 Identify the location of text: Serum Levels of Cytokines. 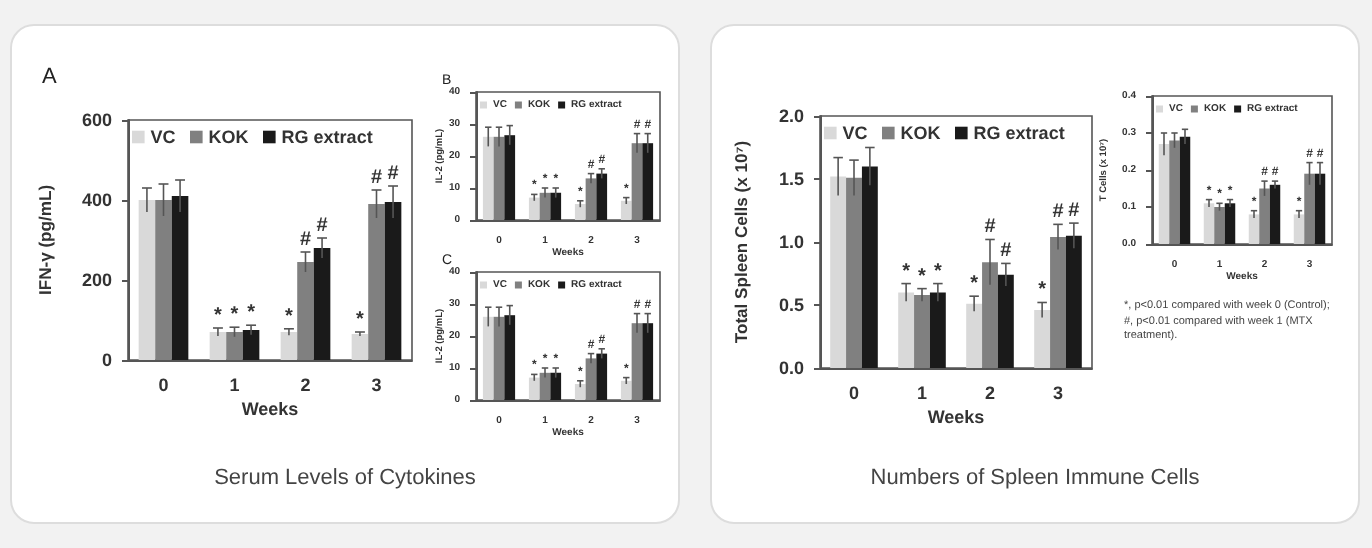
(345, 479).